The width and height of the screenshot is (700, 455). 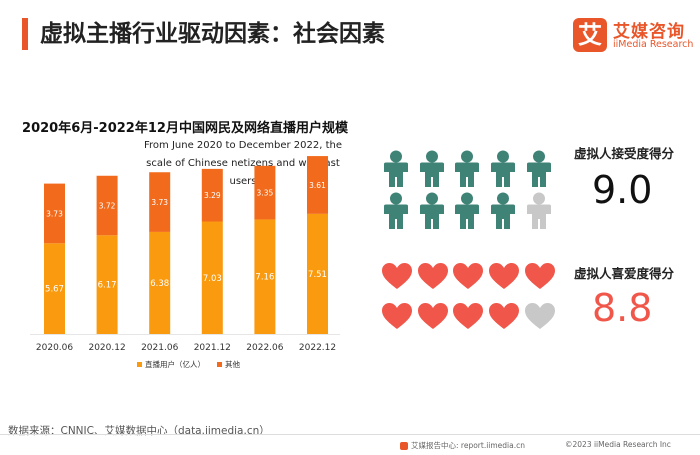 I want to click on acceptance-label: 虚拟人接受度得分, so click(x=624, y=153).